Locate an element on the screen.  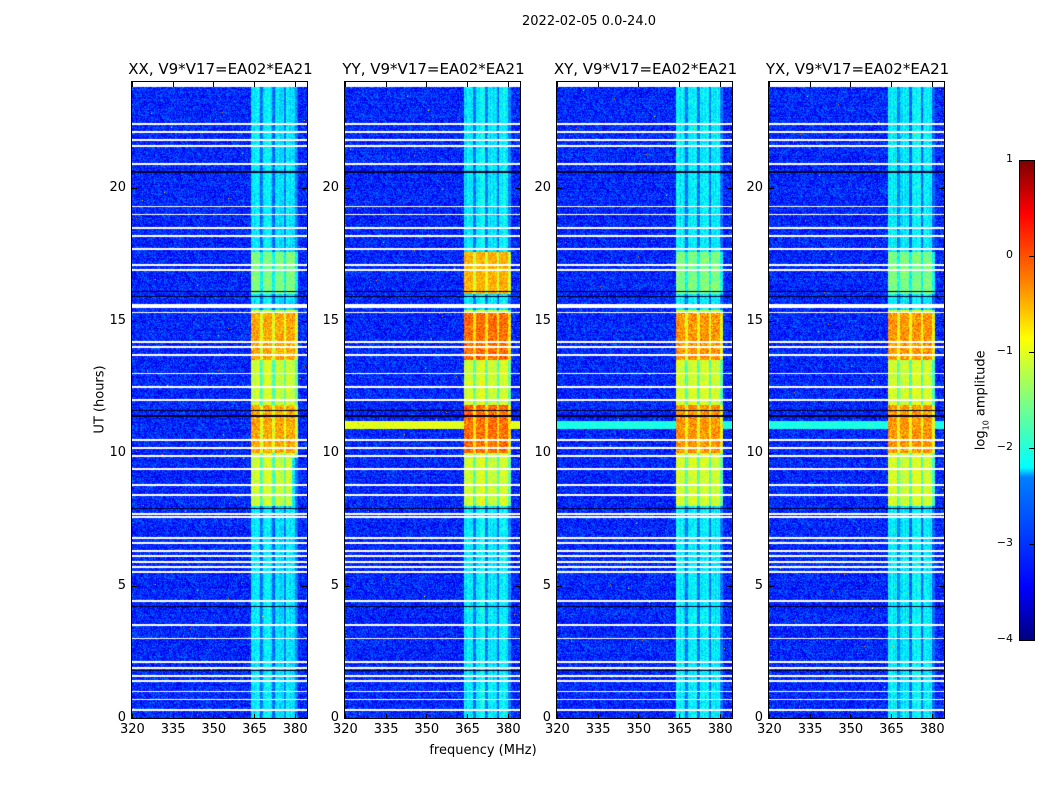
colorbar-label-rest: amplitude is located at coordinates (981, 385).